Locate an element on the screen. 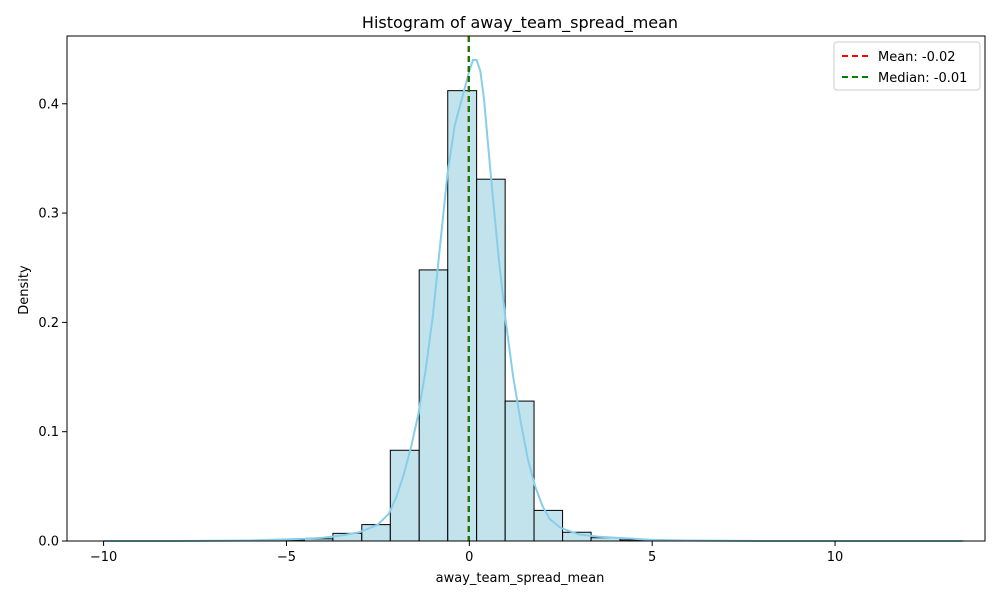 The image size is (1000, 600). x-axis-ticks: −10 −5 0 5 10 is located at coordinates (466, 553).